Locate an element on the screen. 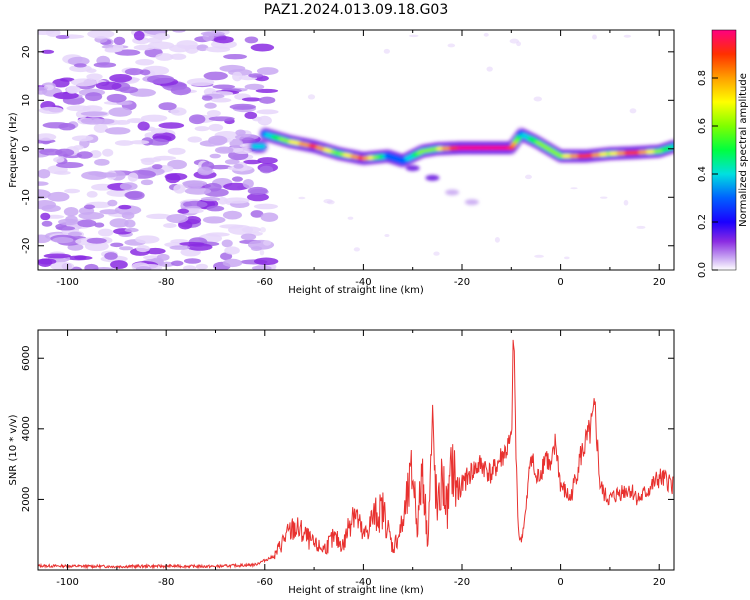 The image size is (750, 600). snr-y-tick-label: 2000 is located at coordinates (26, 499).